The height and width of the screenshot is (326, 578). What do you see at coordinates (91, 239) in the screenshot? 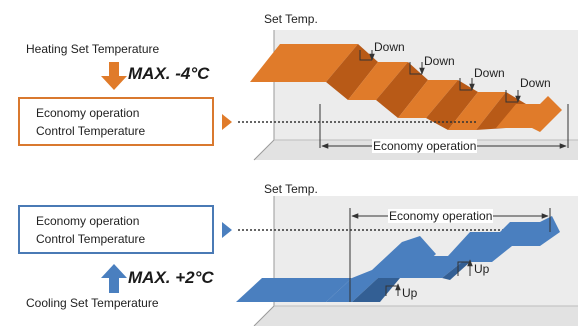
I see `cooling-box-line2: Control Temperature` at bounding box center [91, 239].